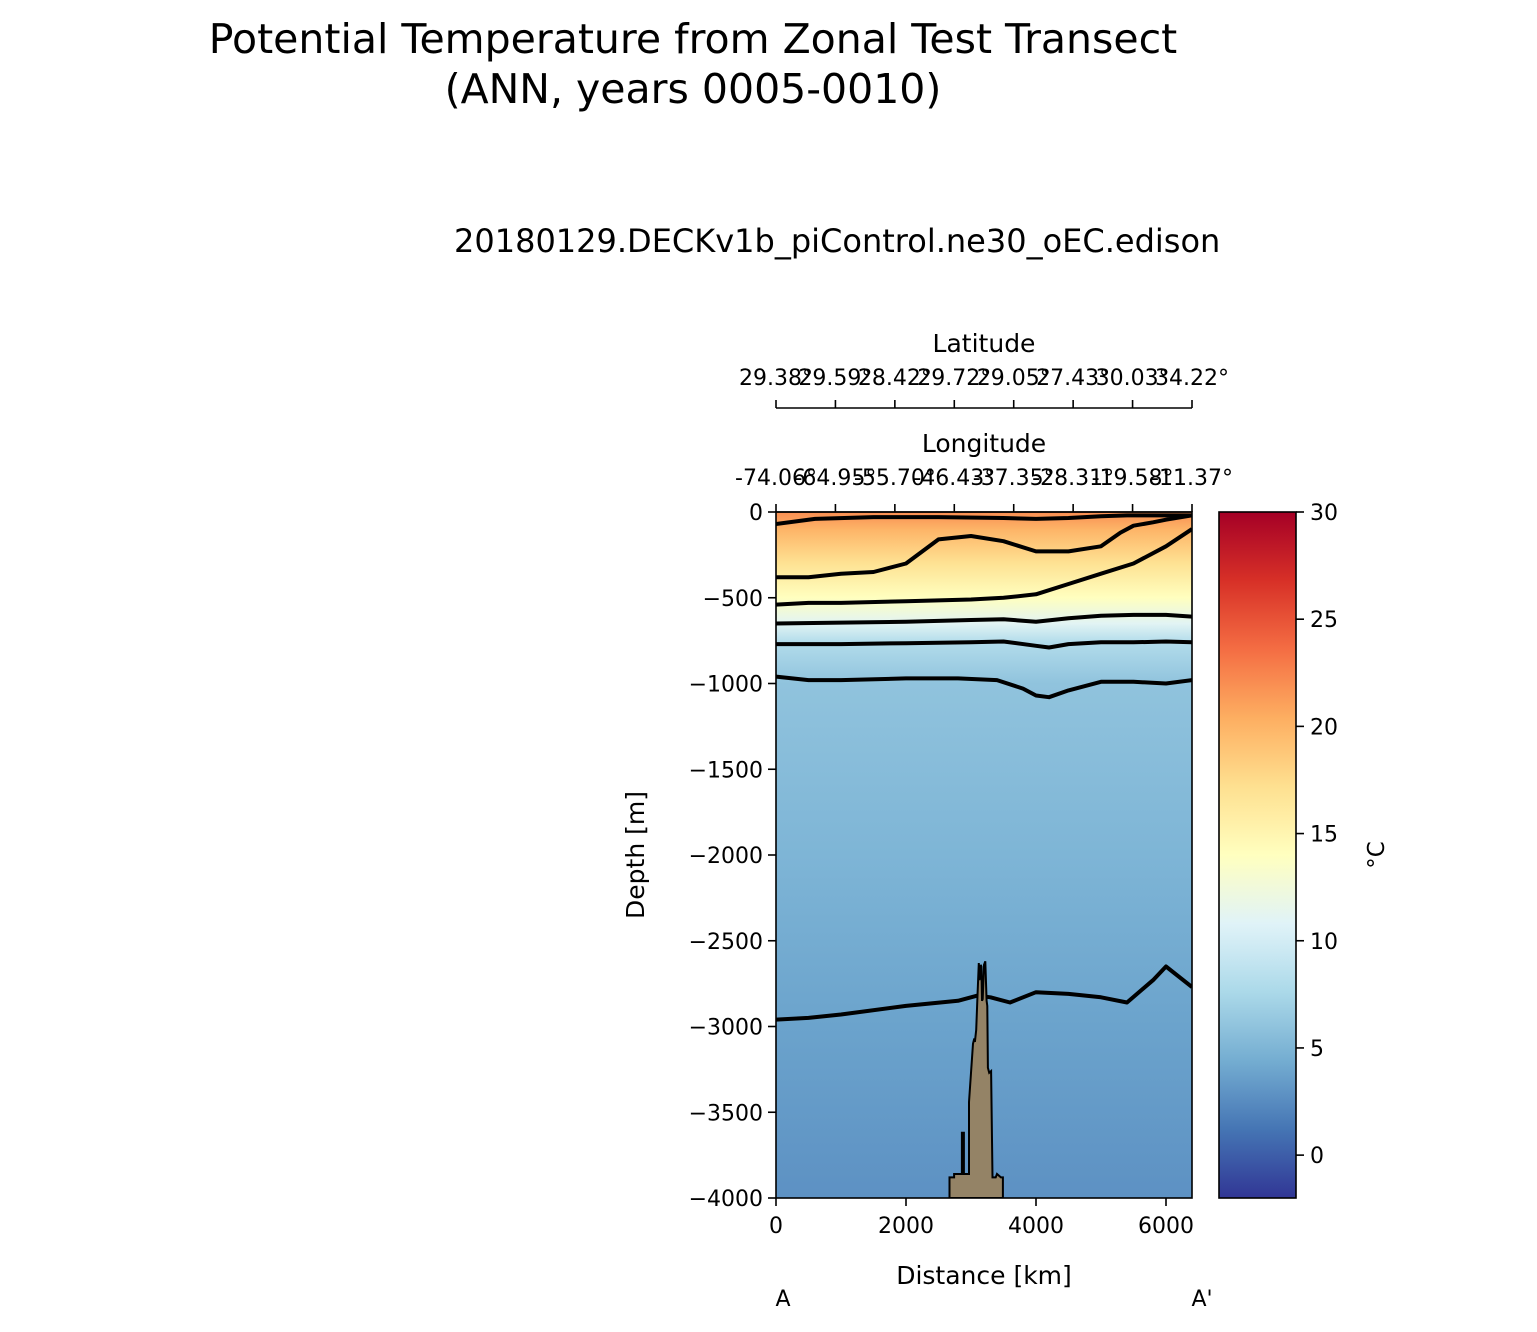 The image size is (1537, 1332). Describe the element at coordinates (835, 378) in the screenshot. I see `latitude-tick-label: 29.59°` at that location.